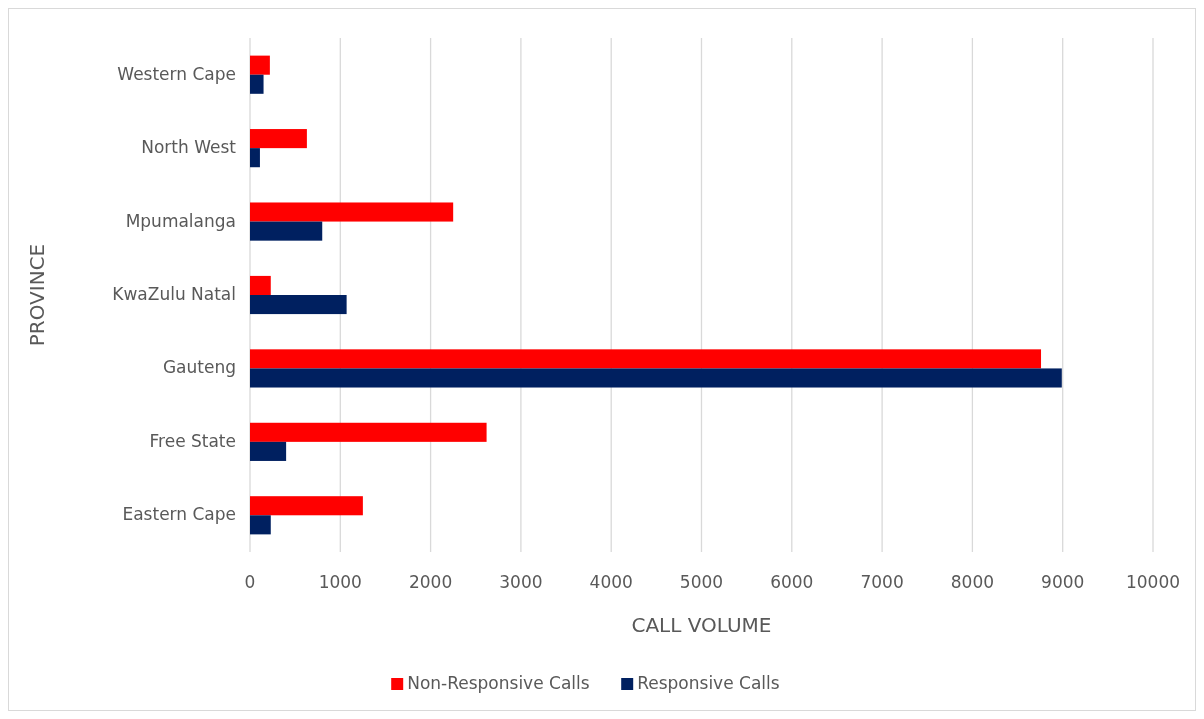 This screenshot has height=719, width=1204. Describe the element at coordinates (611, 582) in the screenshot. I see `x-tick-label: 4000` at that location.